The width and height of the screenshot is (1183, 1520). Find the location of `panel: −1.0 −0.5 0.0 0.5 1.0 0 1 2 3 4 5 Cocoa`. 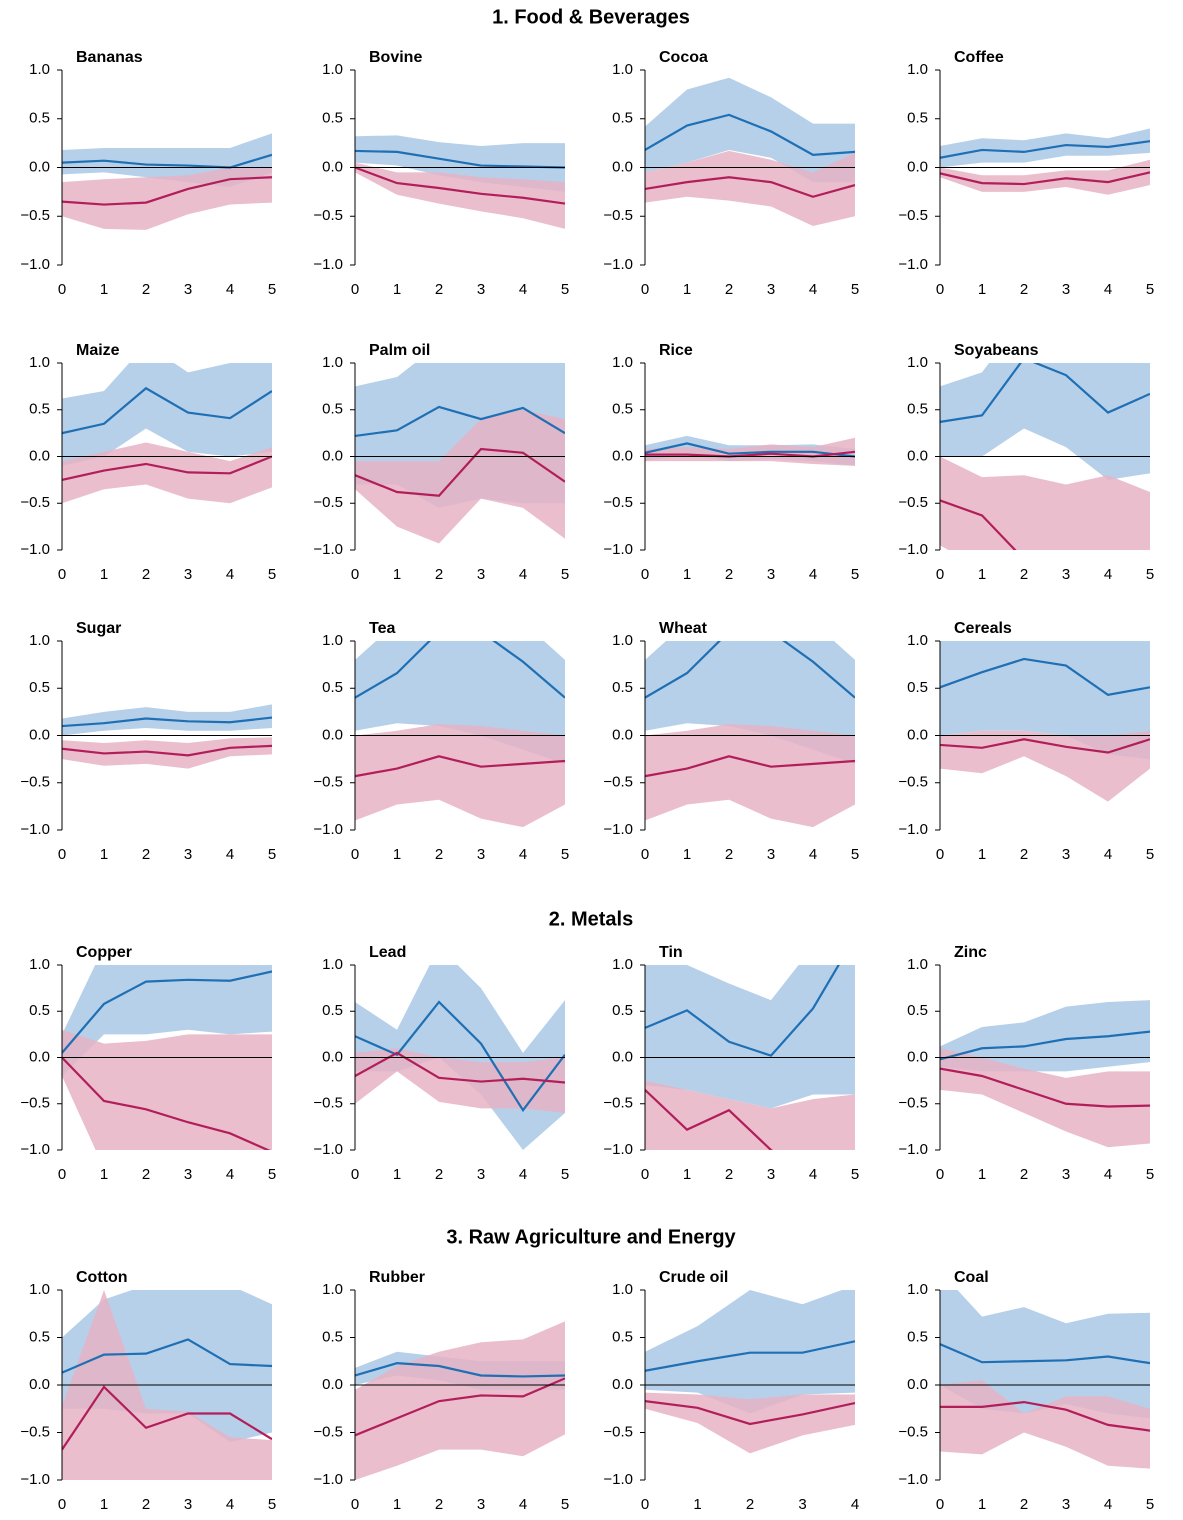

panel: −1.0 −0.5 0.0 0.5 1.0 0 1 2 3 4 5 Cocoa is located at coordinates (731, 173).